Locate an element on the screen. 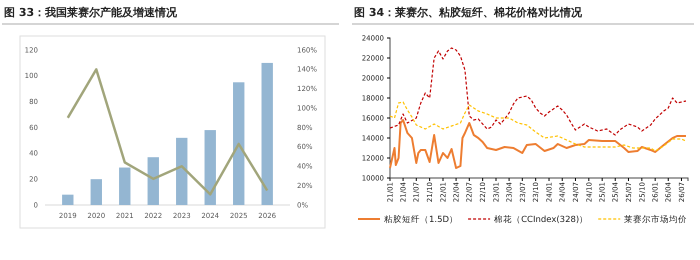 Image resolution: width=700 pixels, height=260 pixels. legend-label: 粘胶短纤（1.5D） is located at coordinates (421, 219).